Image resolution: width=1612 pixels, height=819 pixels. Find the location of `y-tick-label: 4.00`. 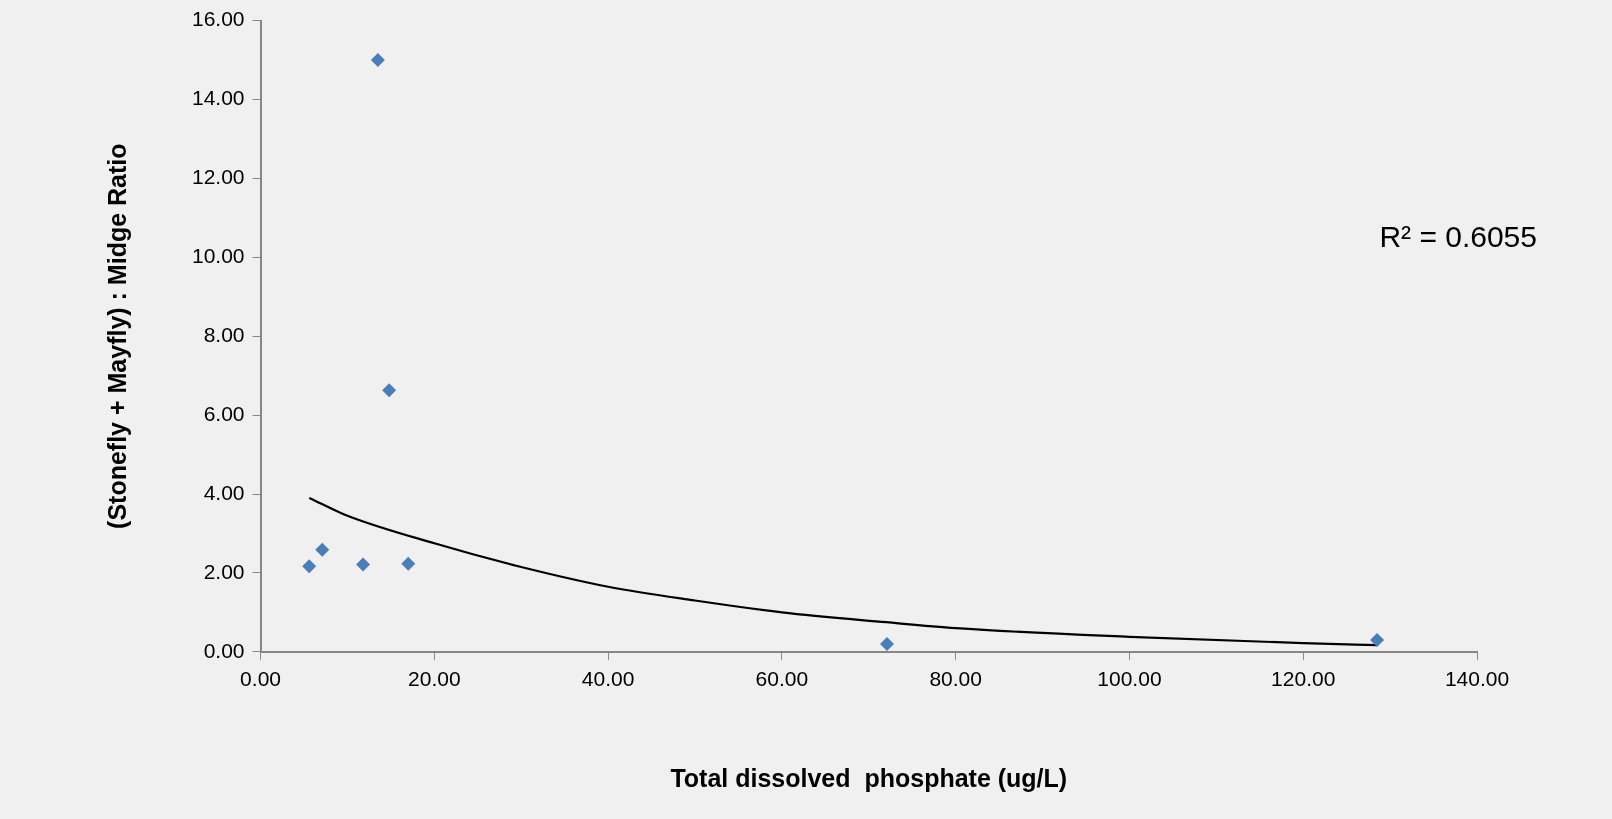

y-tick-label: 4.00 is located at coordinates (224, 492).